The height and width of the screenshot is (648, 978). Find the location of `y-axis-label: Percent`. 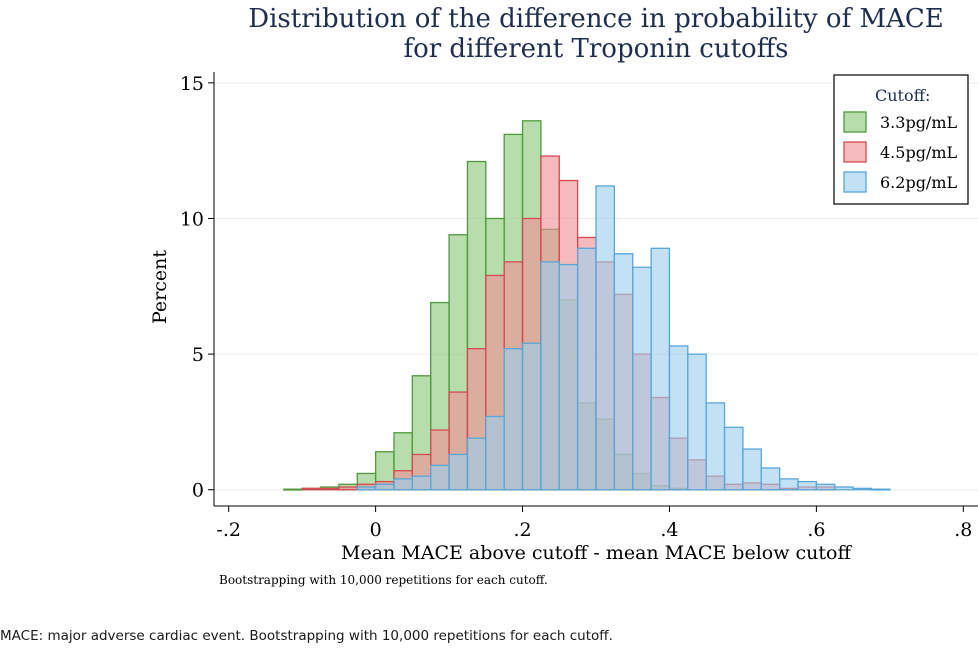

y-axis-label: Percent is located at coordinates (160, 287).